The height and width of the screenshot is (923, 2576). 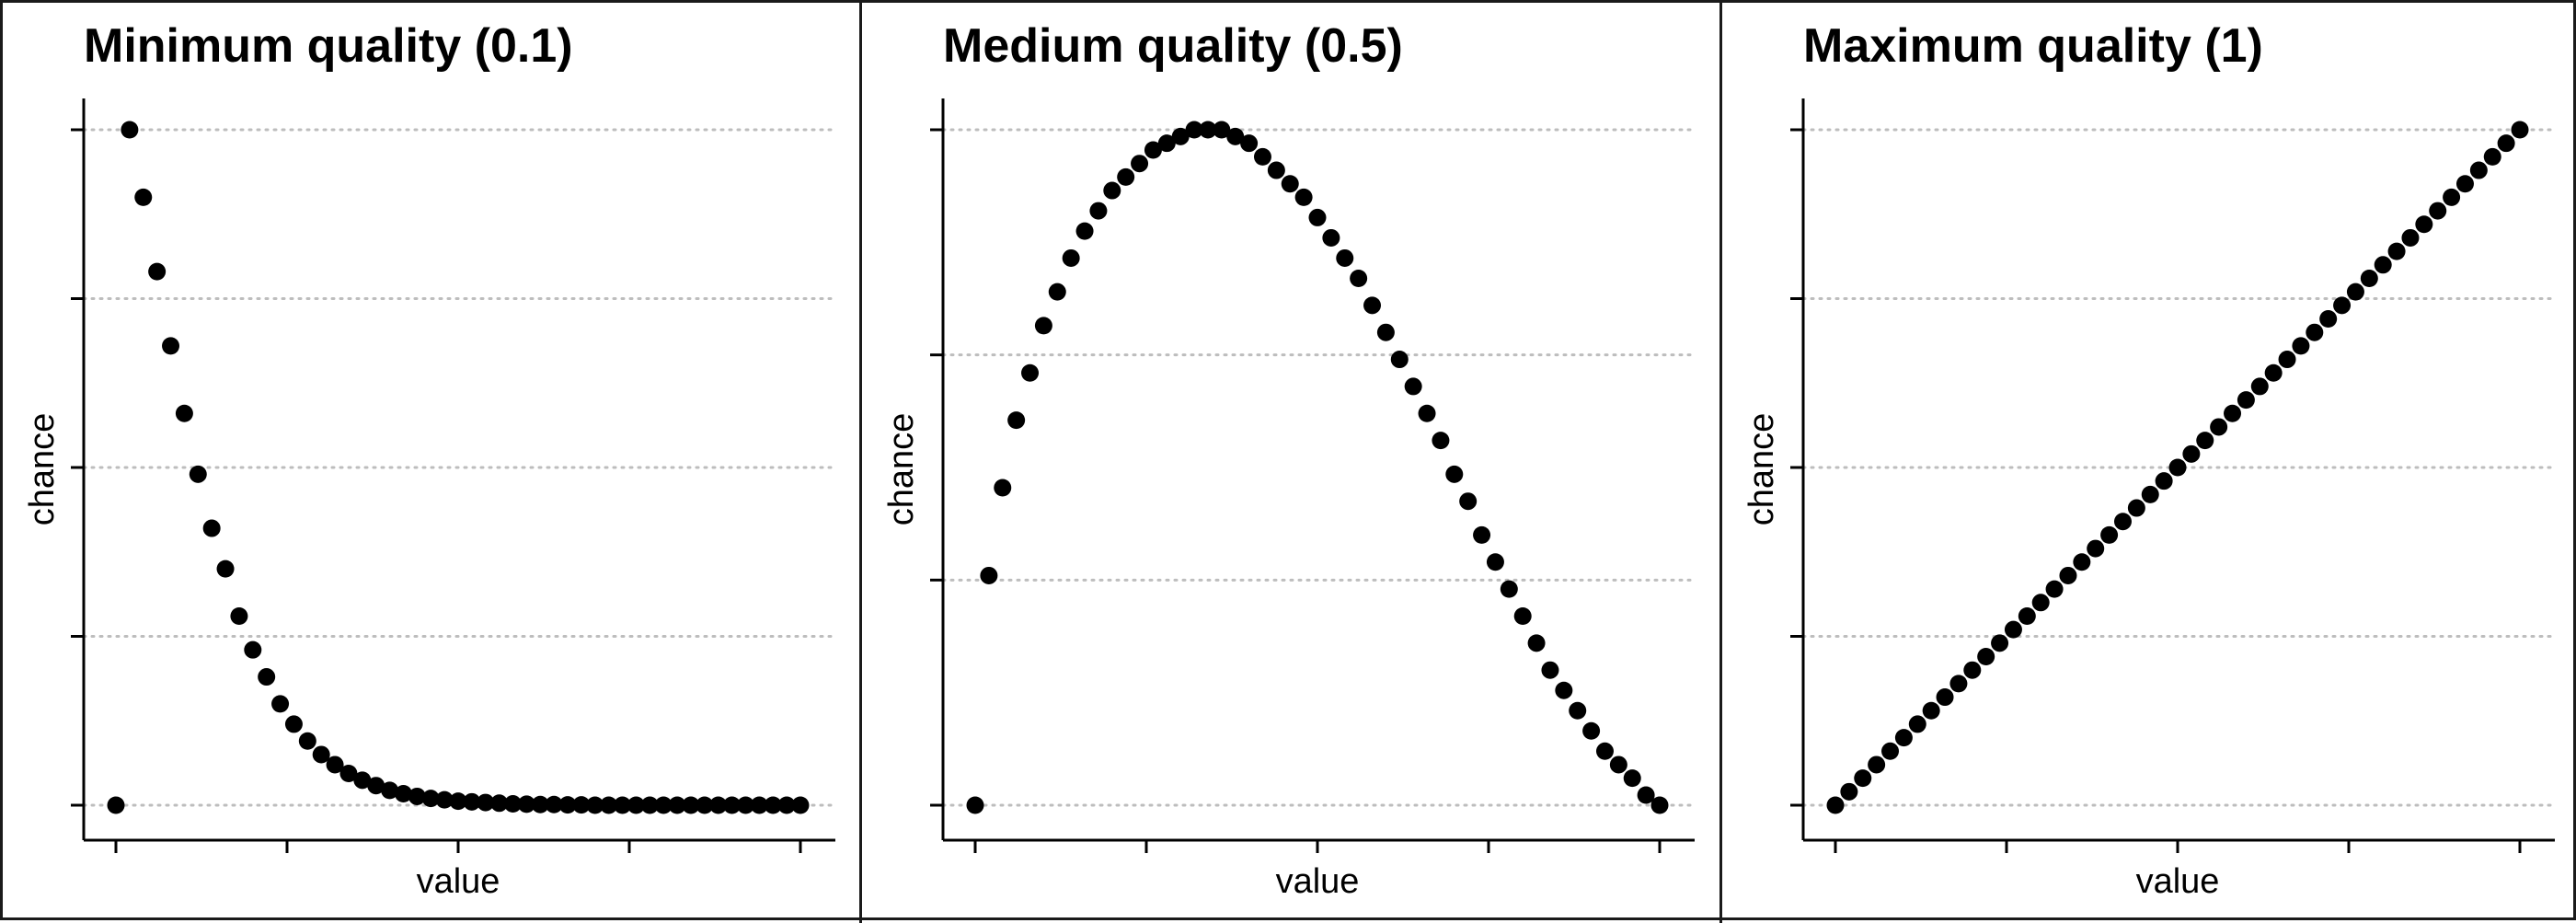 I want to click on panel-divider, so click(x=860, y=463).